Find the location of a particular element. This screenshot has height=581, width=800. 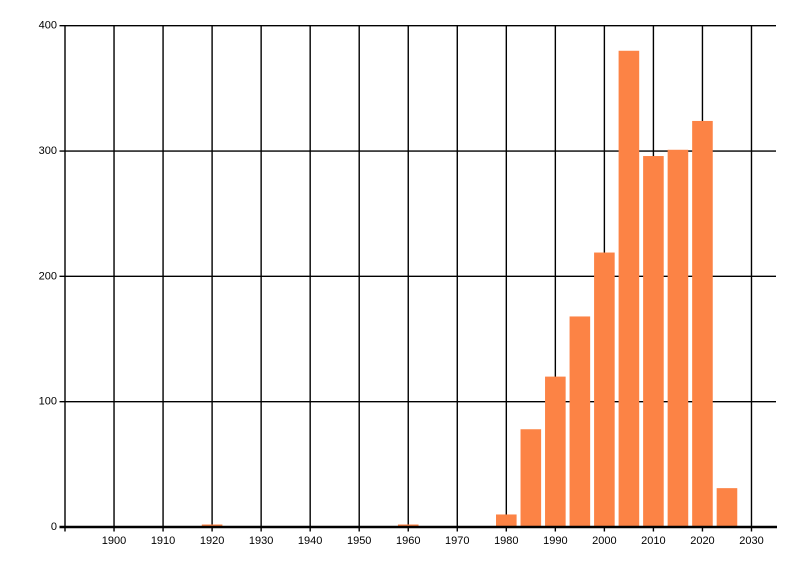

bar-1920 is located at coordinates (212, 525).